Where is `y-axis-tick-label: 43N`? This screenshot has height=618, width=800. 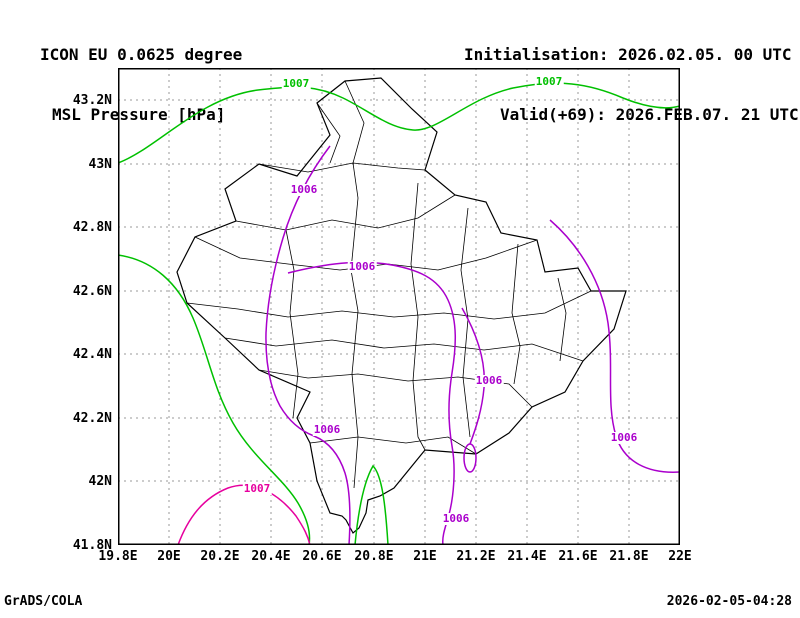 y-axis-tick-label: 43N is located at coordinates (100, 164).